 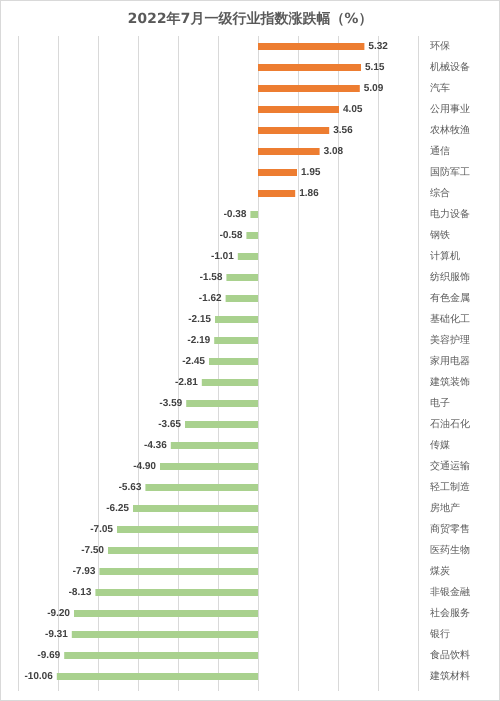 What do you see at coordinates (440, 88) in the screenshot?
I see `y-tick-label: 汽车` at bounding box center [440, 88].